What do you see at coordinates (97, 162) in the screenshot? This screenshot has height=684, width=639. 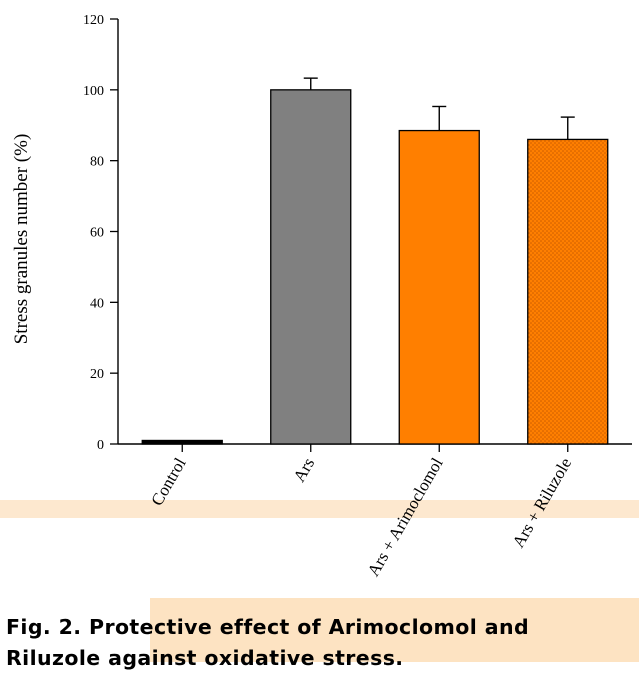 I see `y-tick-label: 80` at bounding box center [97, 162].